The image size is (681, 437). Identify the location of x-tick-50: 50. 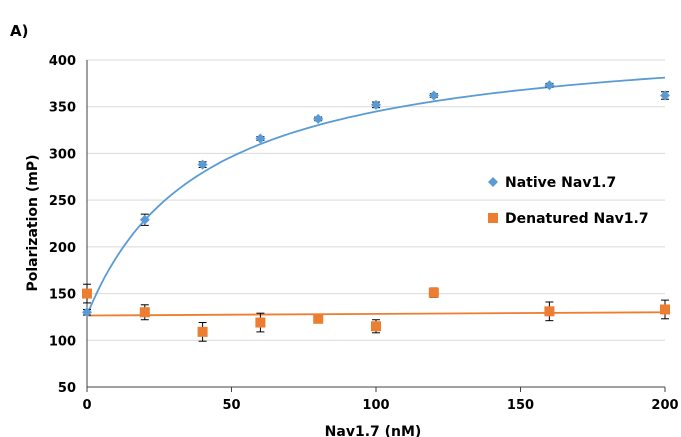
(231, 405).